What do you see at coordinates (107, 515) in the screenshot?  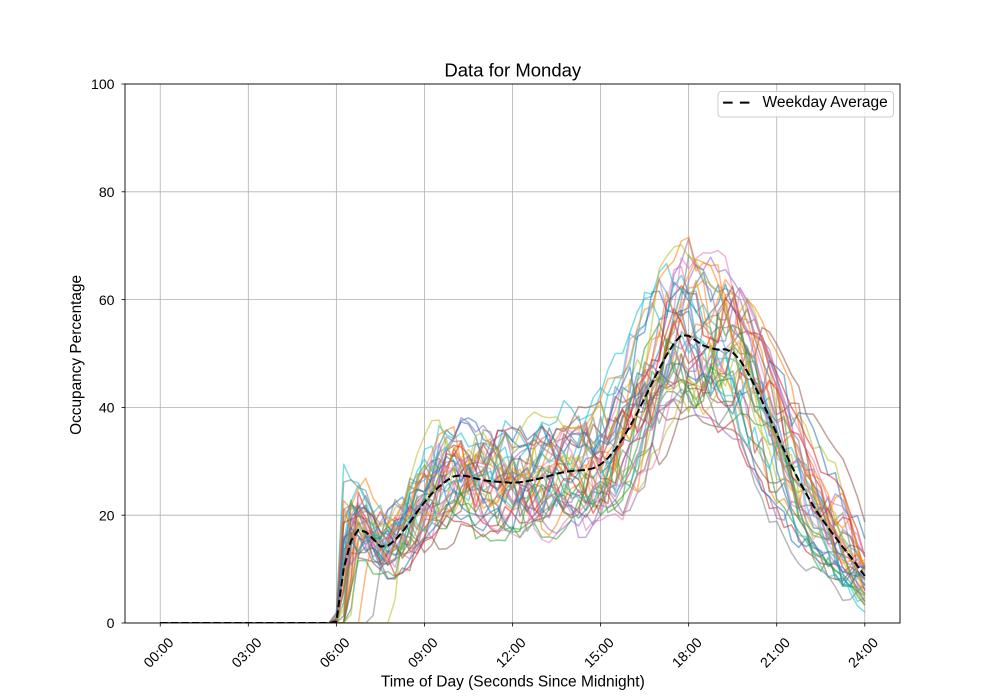 I see `svg-text: 20` at bounding box center [107, 515].